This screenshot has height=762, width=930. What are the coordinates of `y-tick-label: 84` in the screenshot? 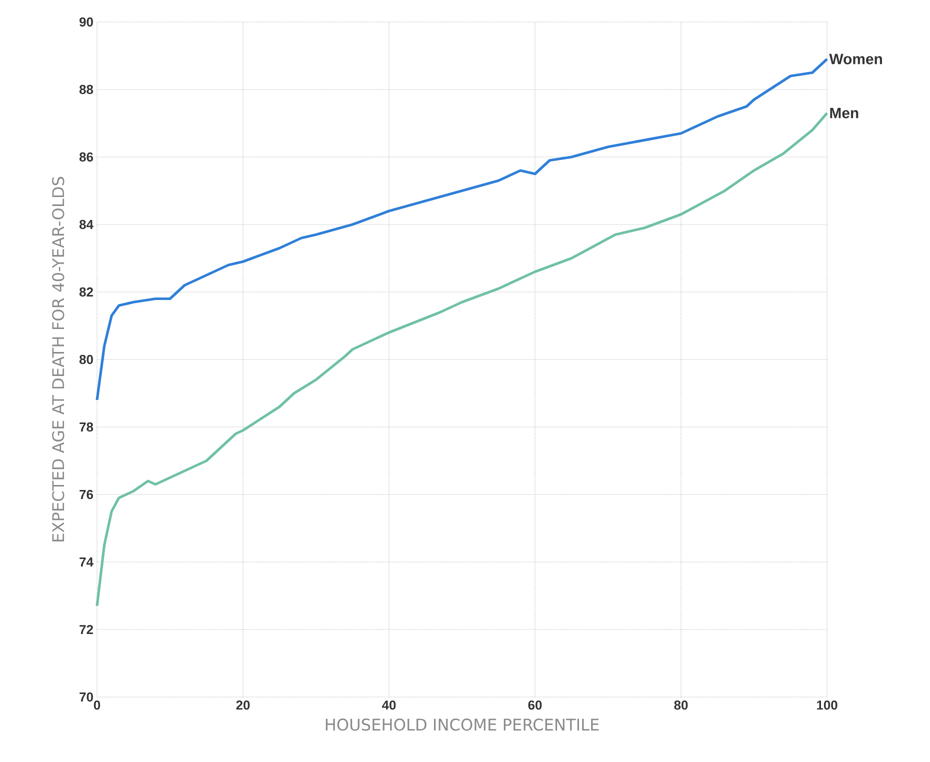 It's located at (86, 225).